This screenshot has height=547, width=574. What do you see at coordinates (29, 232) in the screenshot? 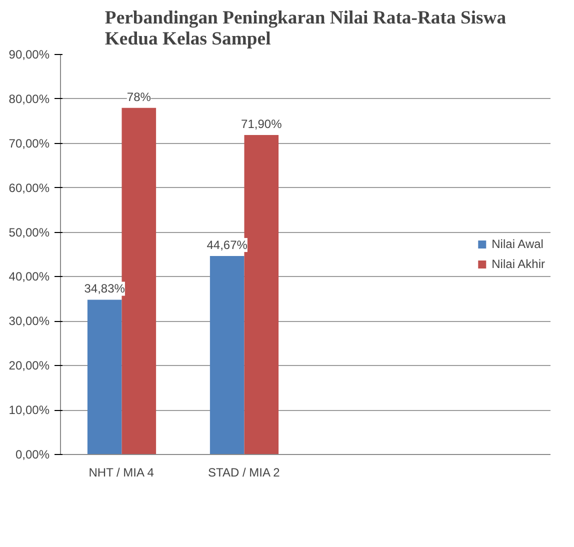
I see `y-tick-label: 50,00%` at bounding box center [29, 232].